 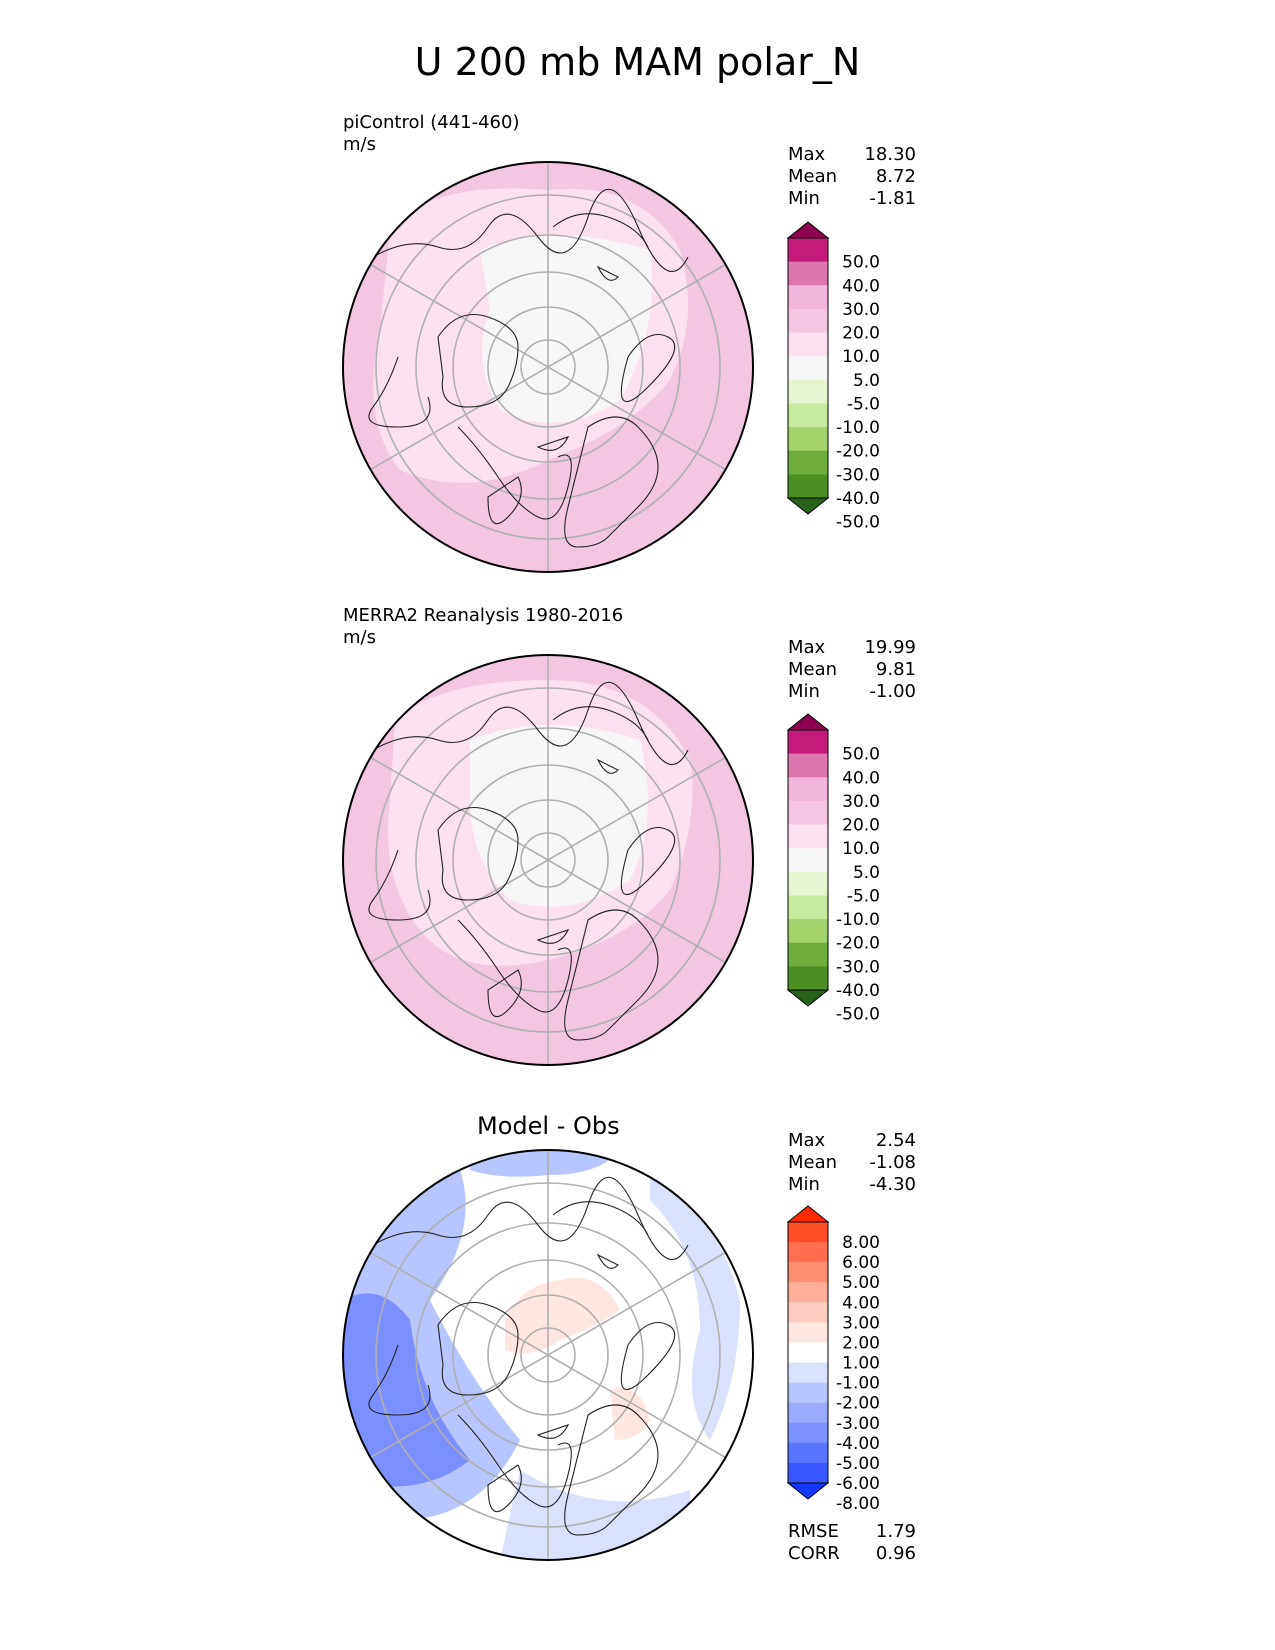 What do you see at coordinates (892, 198) in the screenshot?
I see `stat-value: -1.81` at bounding box center [892, 198].